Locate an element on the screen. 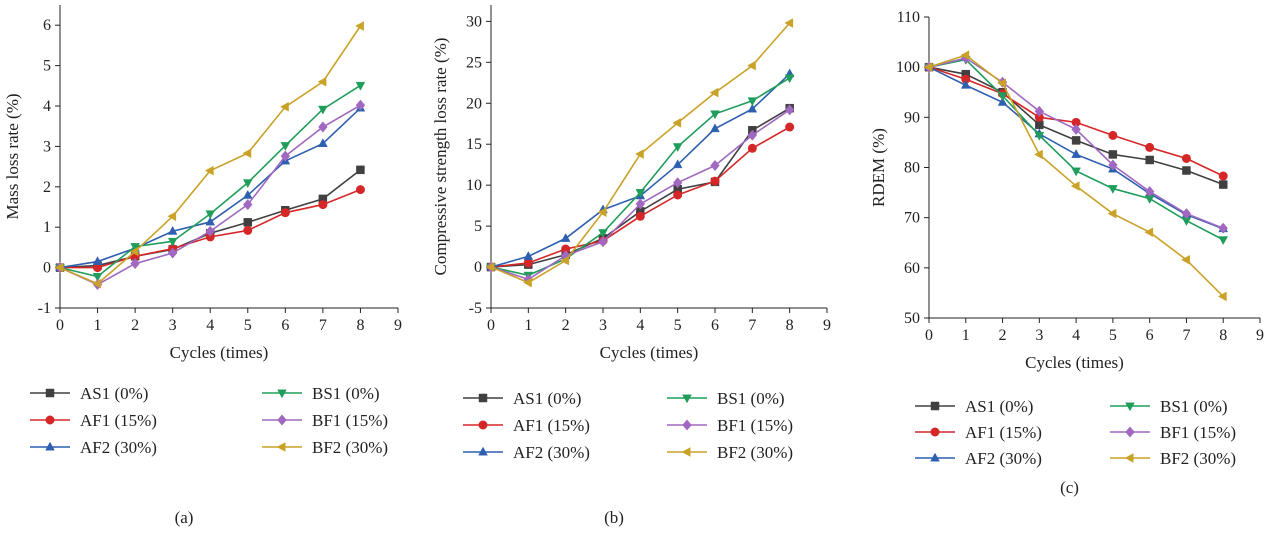 This screenshot has height=544, width=1272. series-line is located at coordinates (640, 177).